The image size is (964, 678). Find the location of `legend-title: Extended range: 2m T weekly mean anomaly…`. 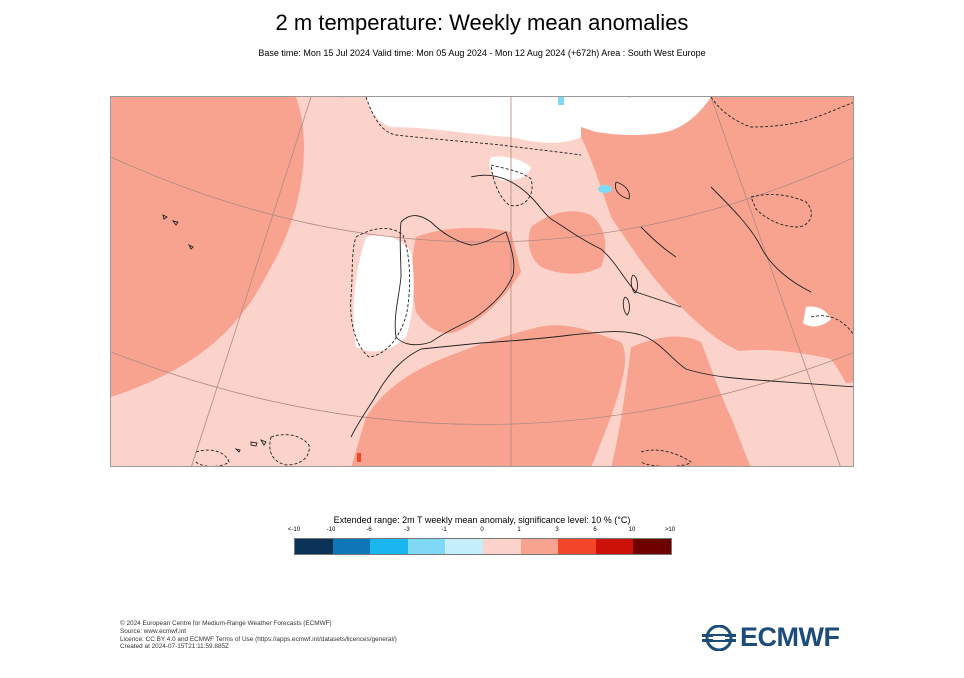

legend-title: Extended range: 2m T weekly mean anomaly… is located at coordinates (482, 520).